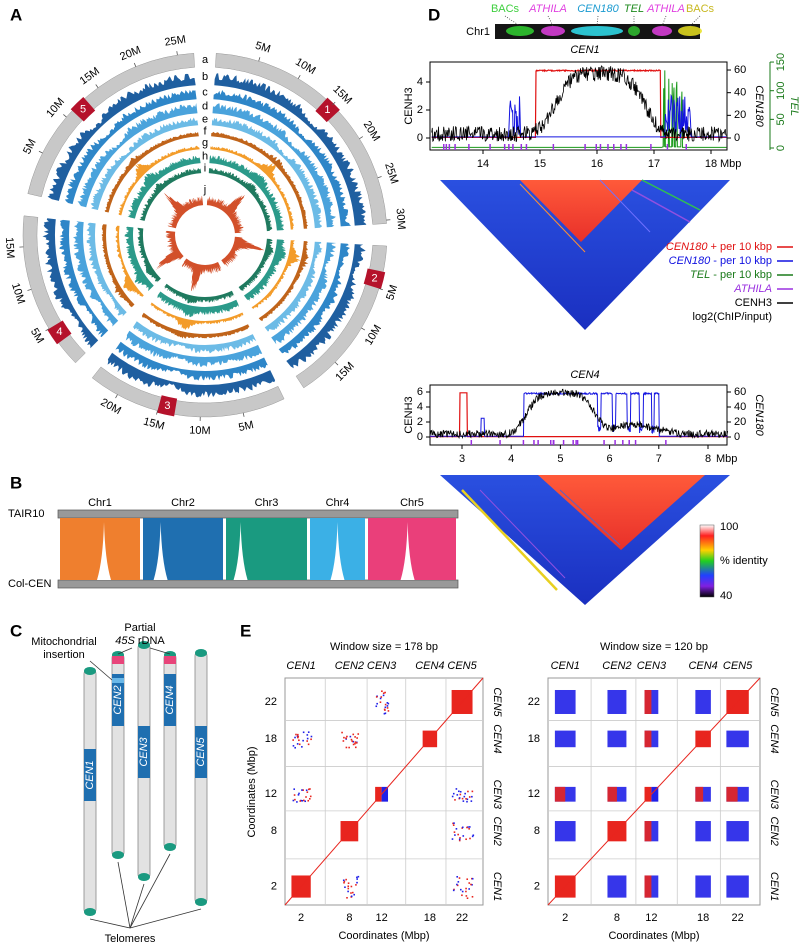  What do you see at coordinates (774, 738) in the screenshot?
I see `row-label: CEN4` at bounding box center [774, 738].